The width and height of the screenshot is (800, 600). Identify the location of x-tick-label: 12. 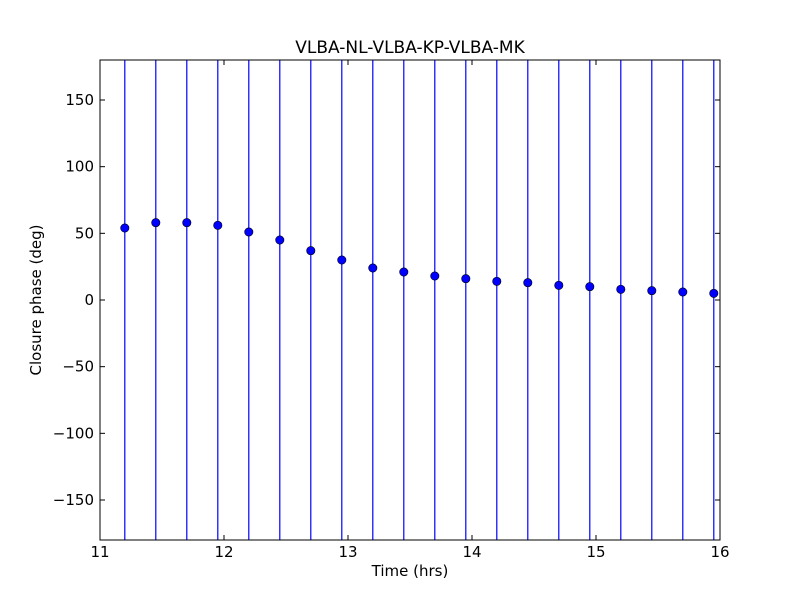
(223, 552).